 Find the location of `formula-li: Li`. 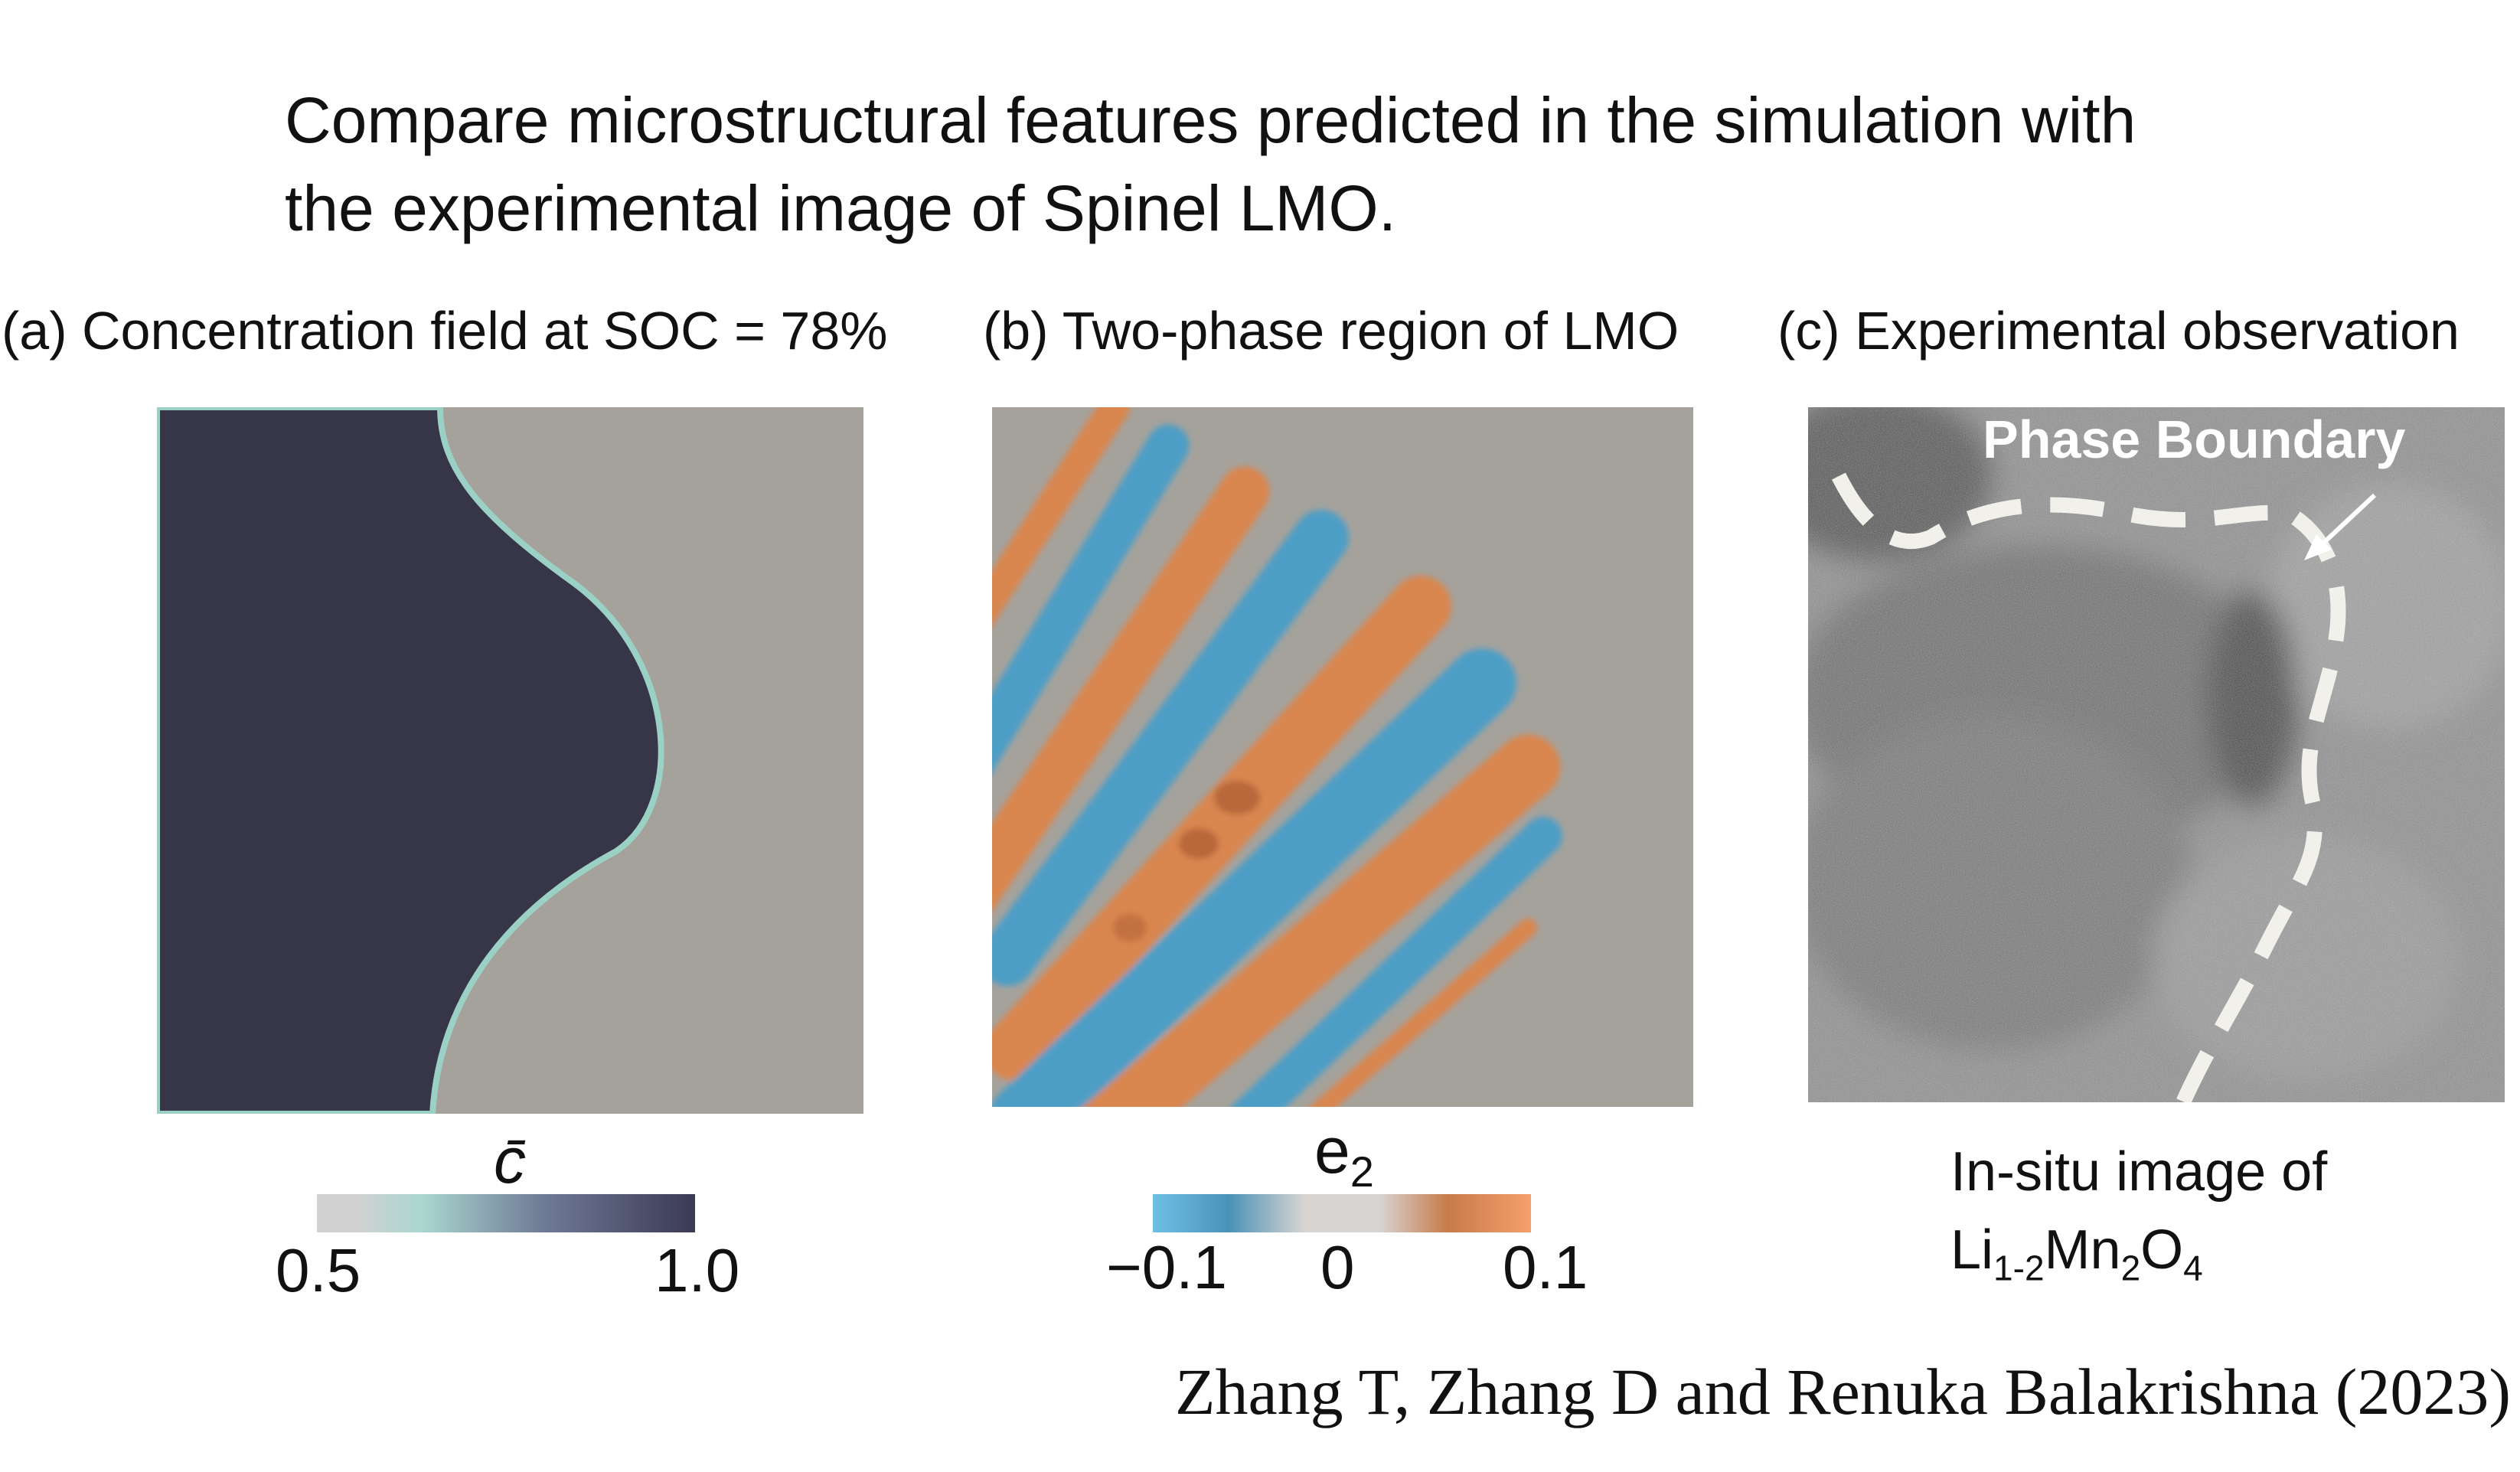

formula-li: Li is located at coordinates (1972, 1250).